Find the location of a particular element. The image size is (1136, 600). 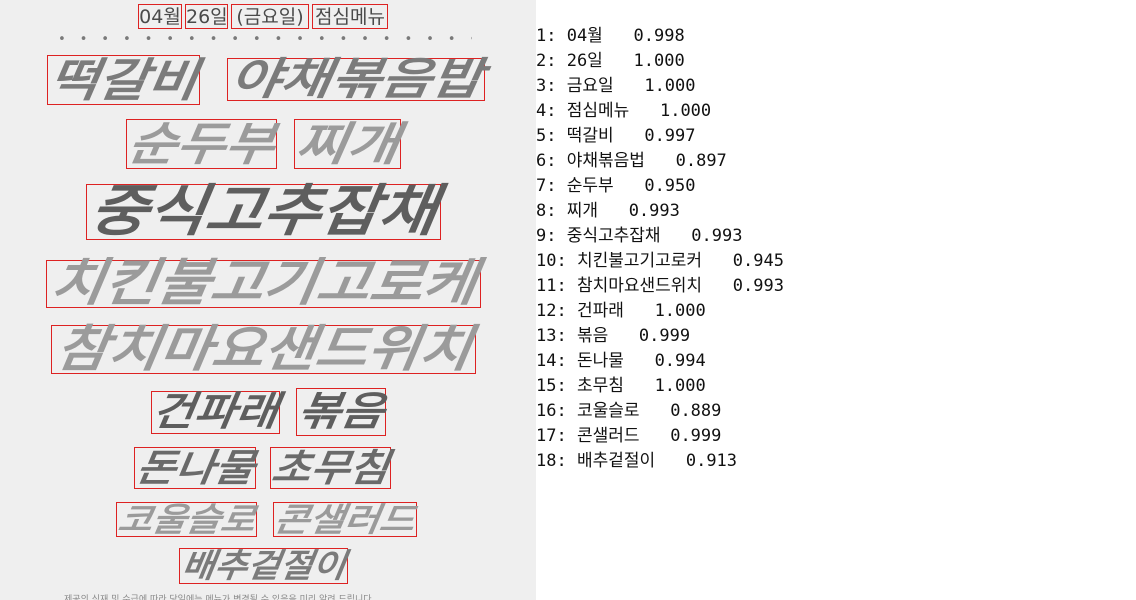

result-line: 16: 코울슬로 0.889 is located at coordinates (629, 411).